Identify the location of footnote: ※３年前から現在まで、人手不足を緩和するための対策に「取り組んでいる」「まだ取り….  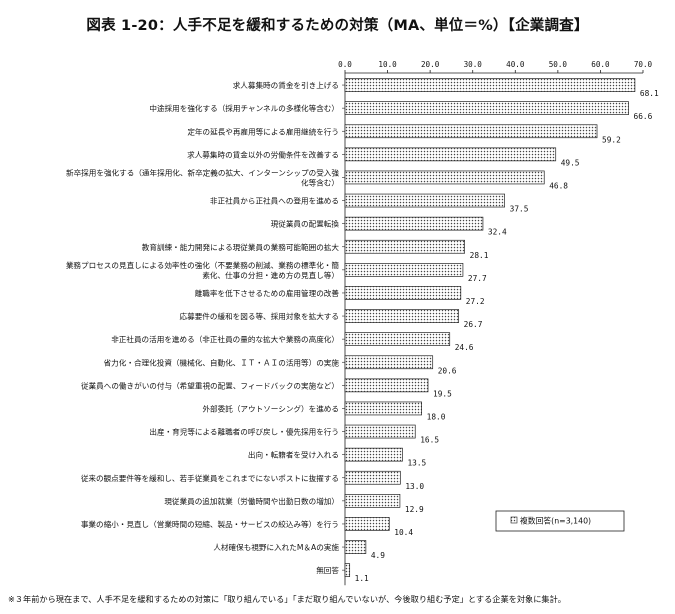
(287, 599).